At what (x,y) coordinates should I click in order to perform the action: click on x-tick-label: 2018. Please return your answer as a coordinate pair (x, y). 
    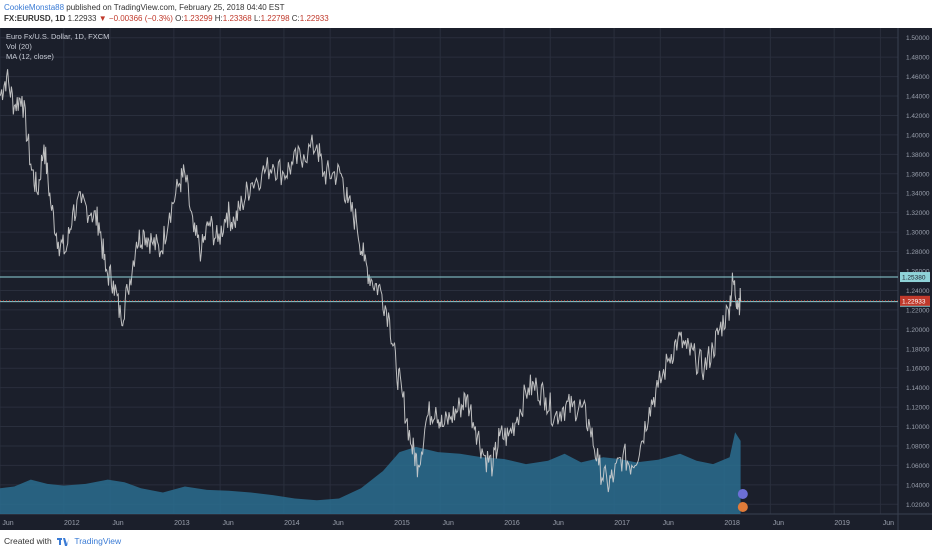
    Looking at the image, I should click on (732, 523).